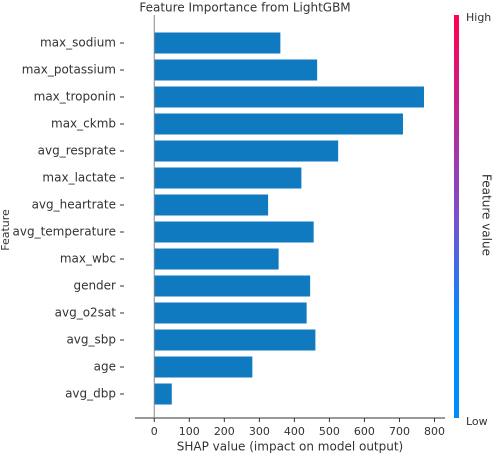 This screenshot has height=455, width=498. What do you see at coordinates (456, 216) in the screenshot?
I see `colorbar` at bounding box center [456, 216].